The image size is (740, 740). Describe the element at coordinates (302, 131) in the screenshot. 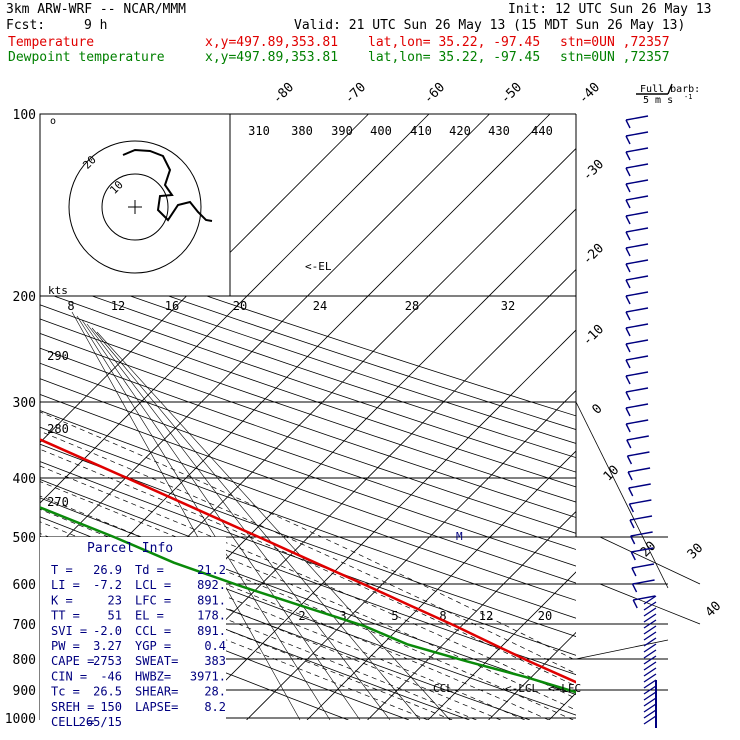

I see `theta-label: 380` at that location.